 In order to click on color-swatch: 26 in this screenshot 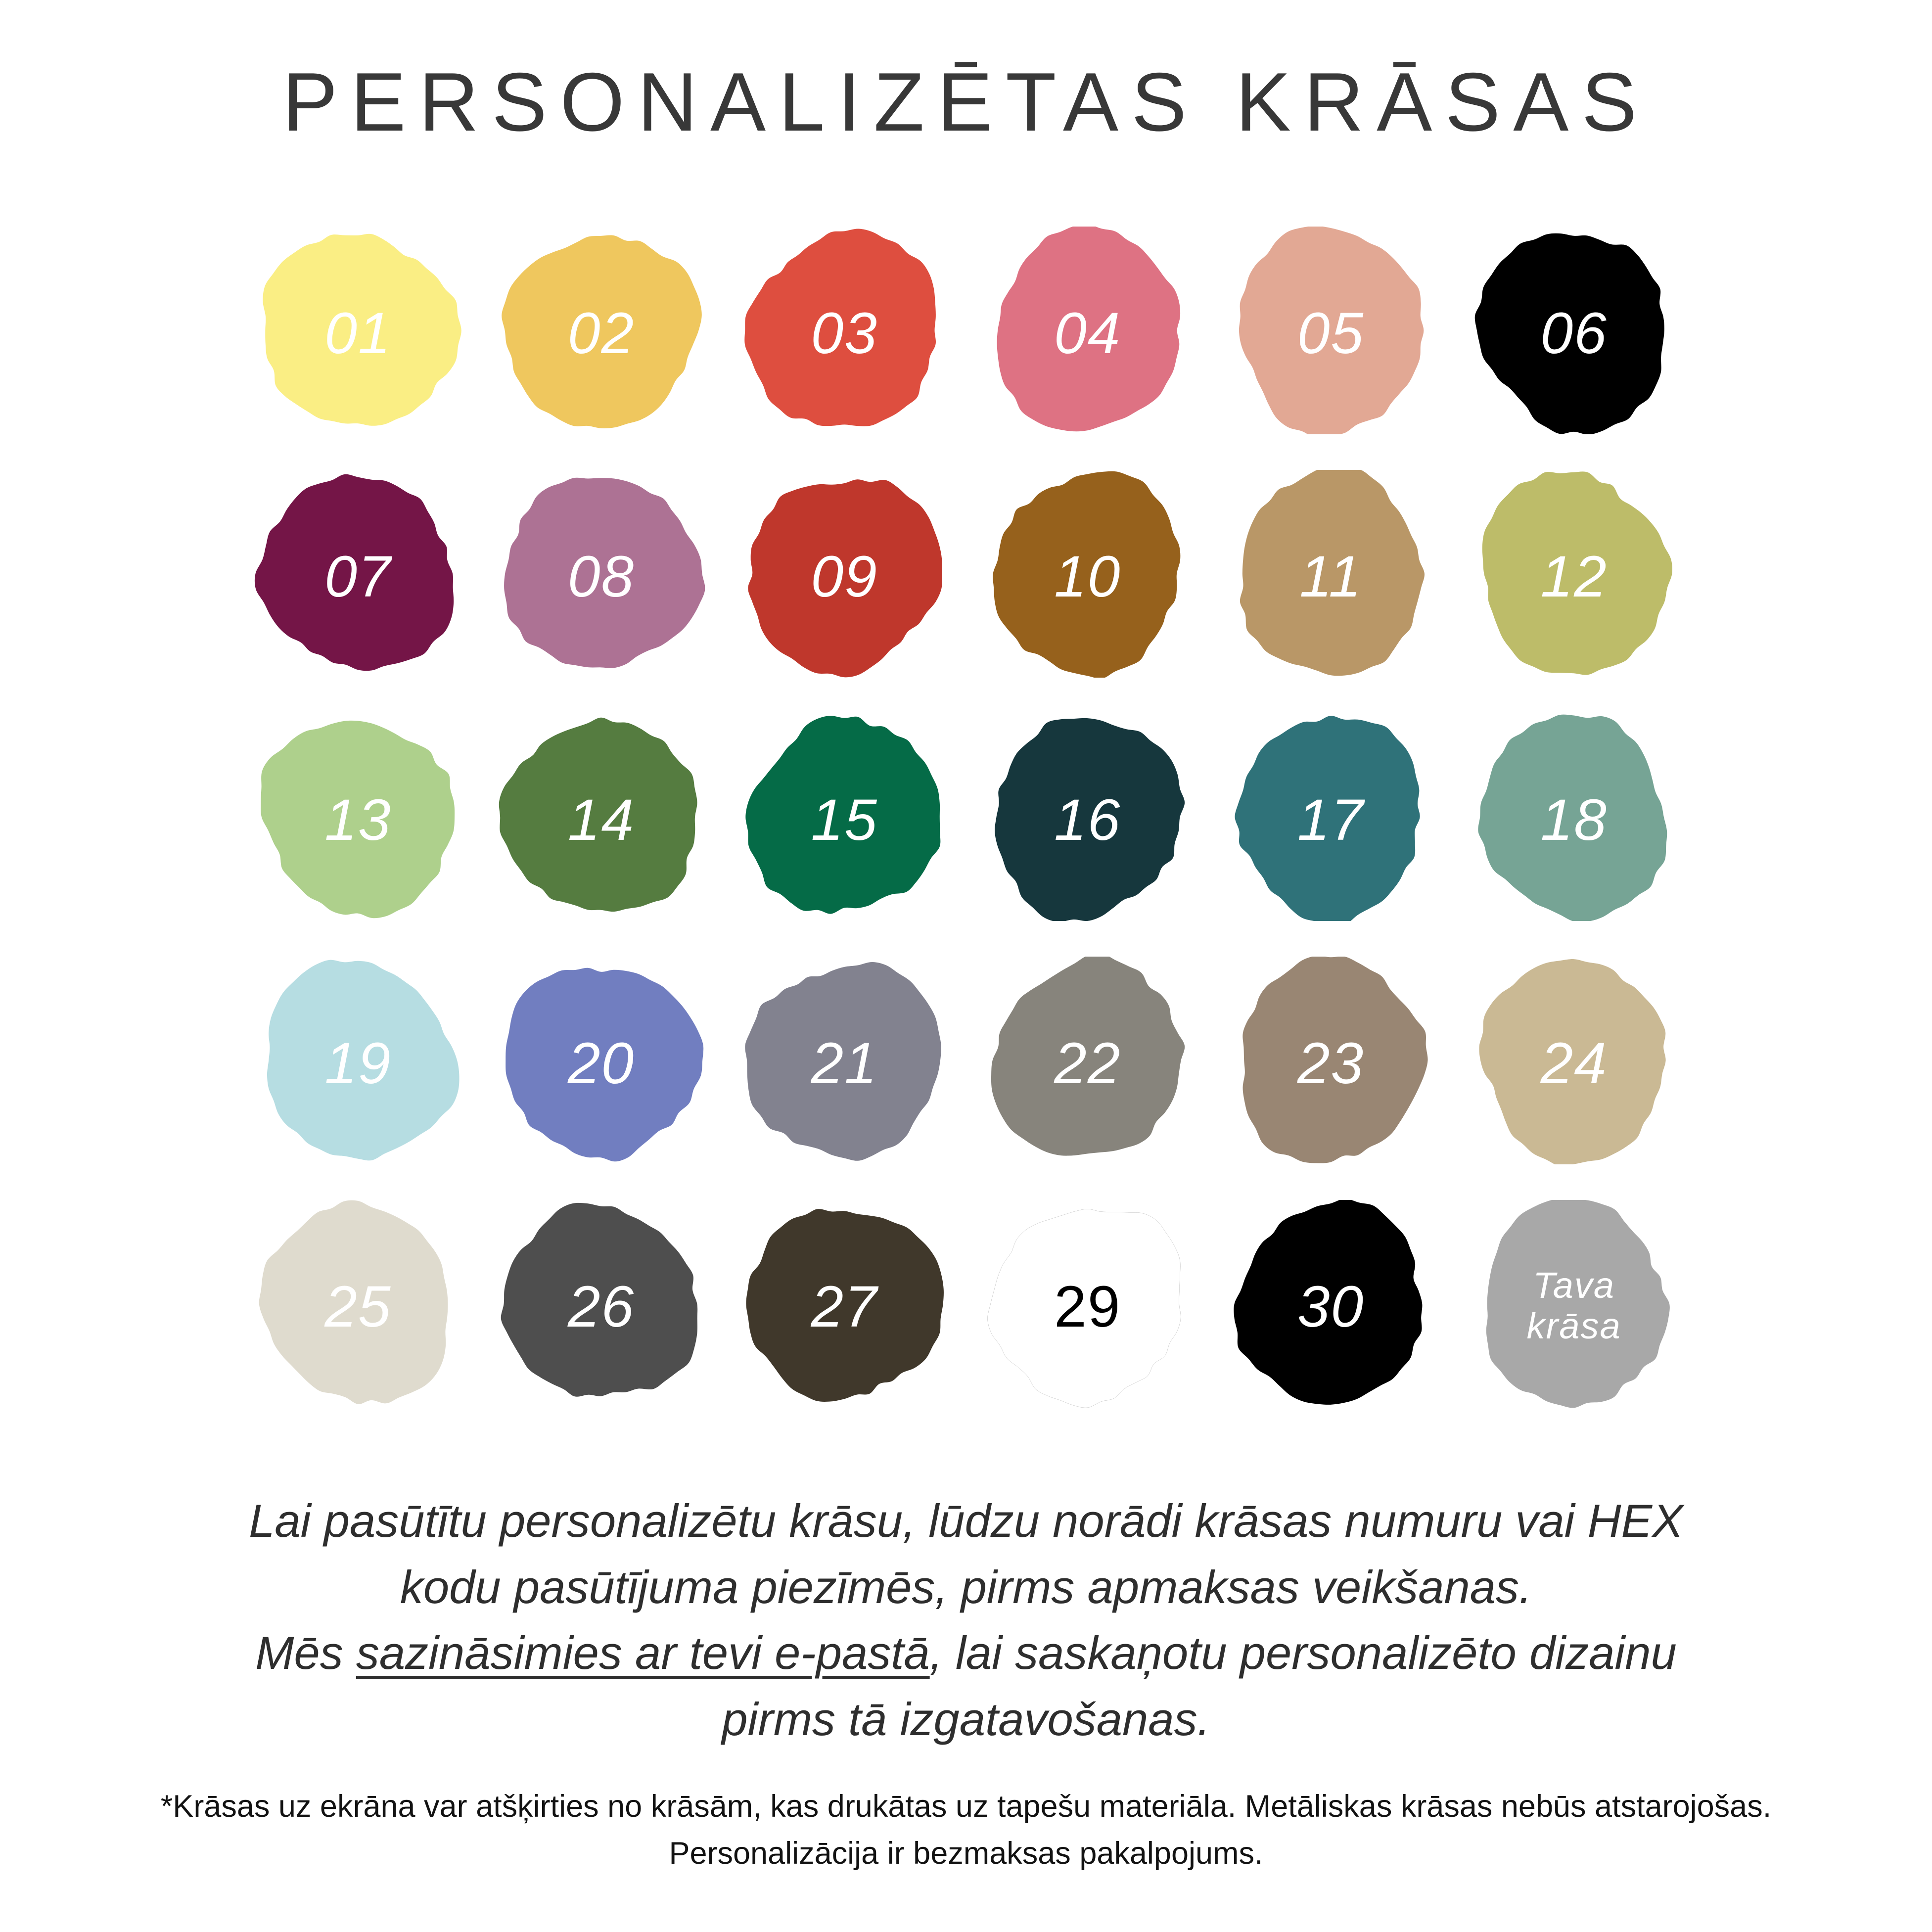, I will do `click(601, 1304)`.